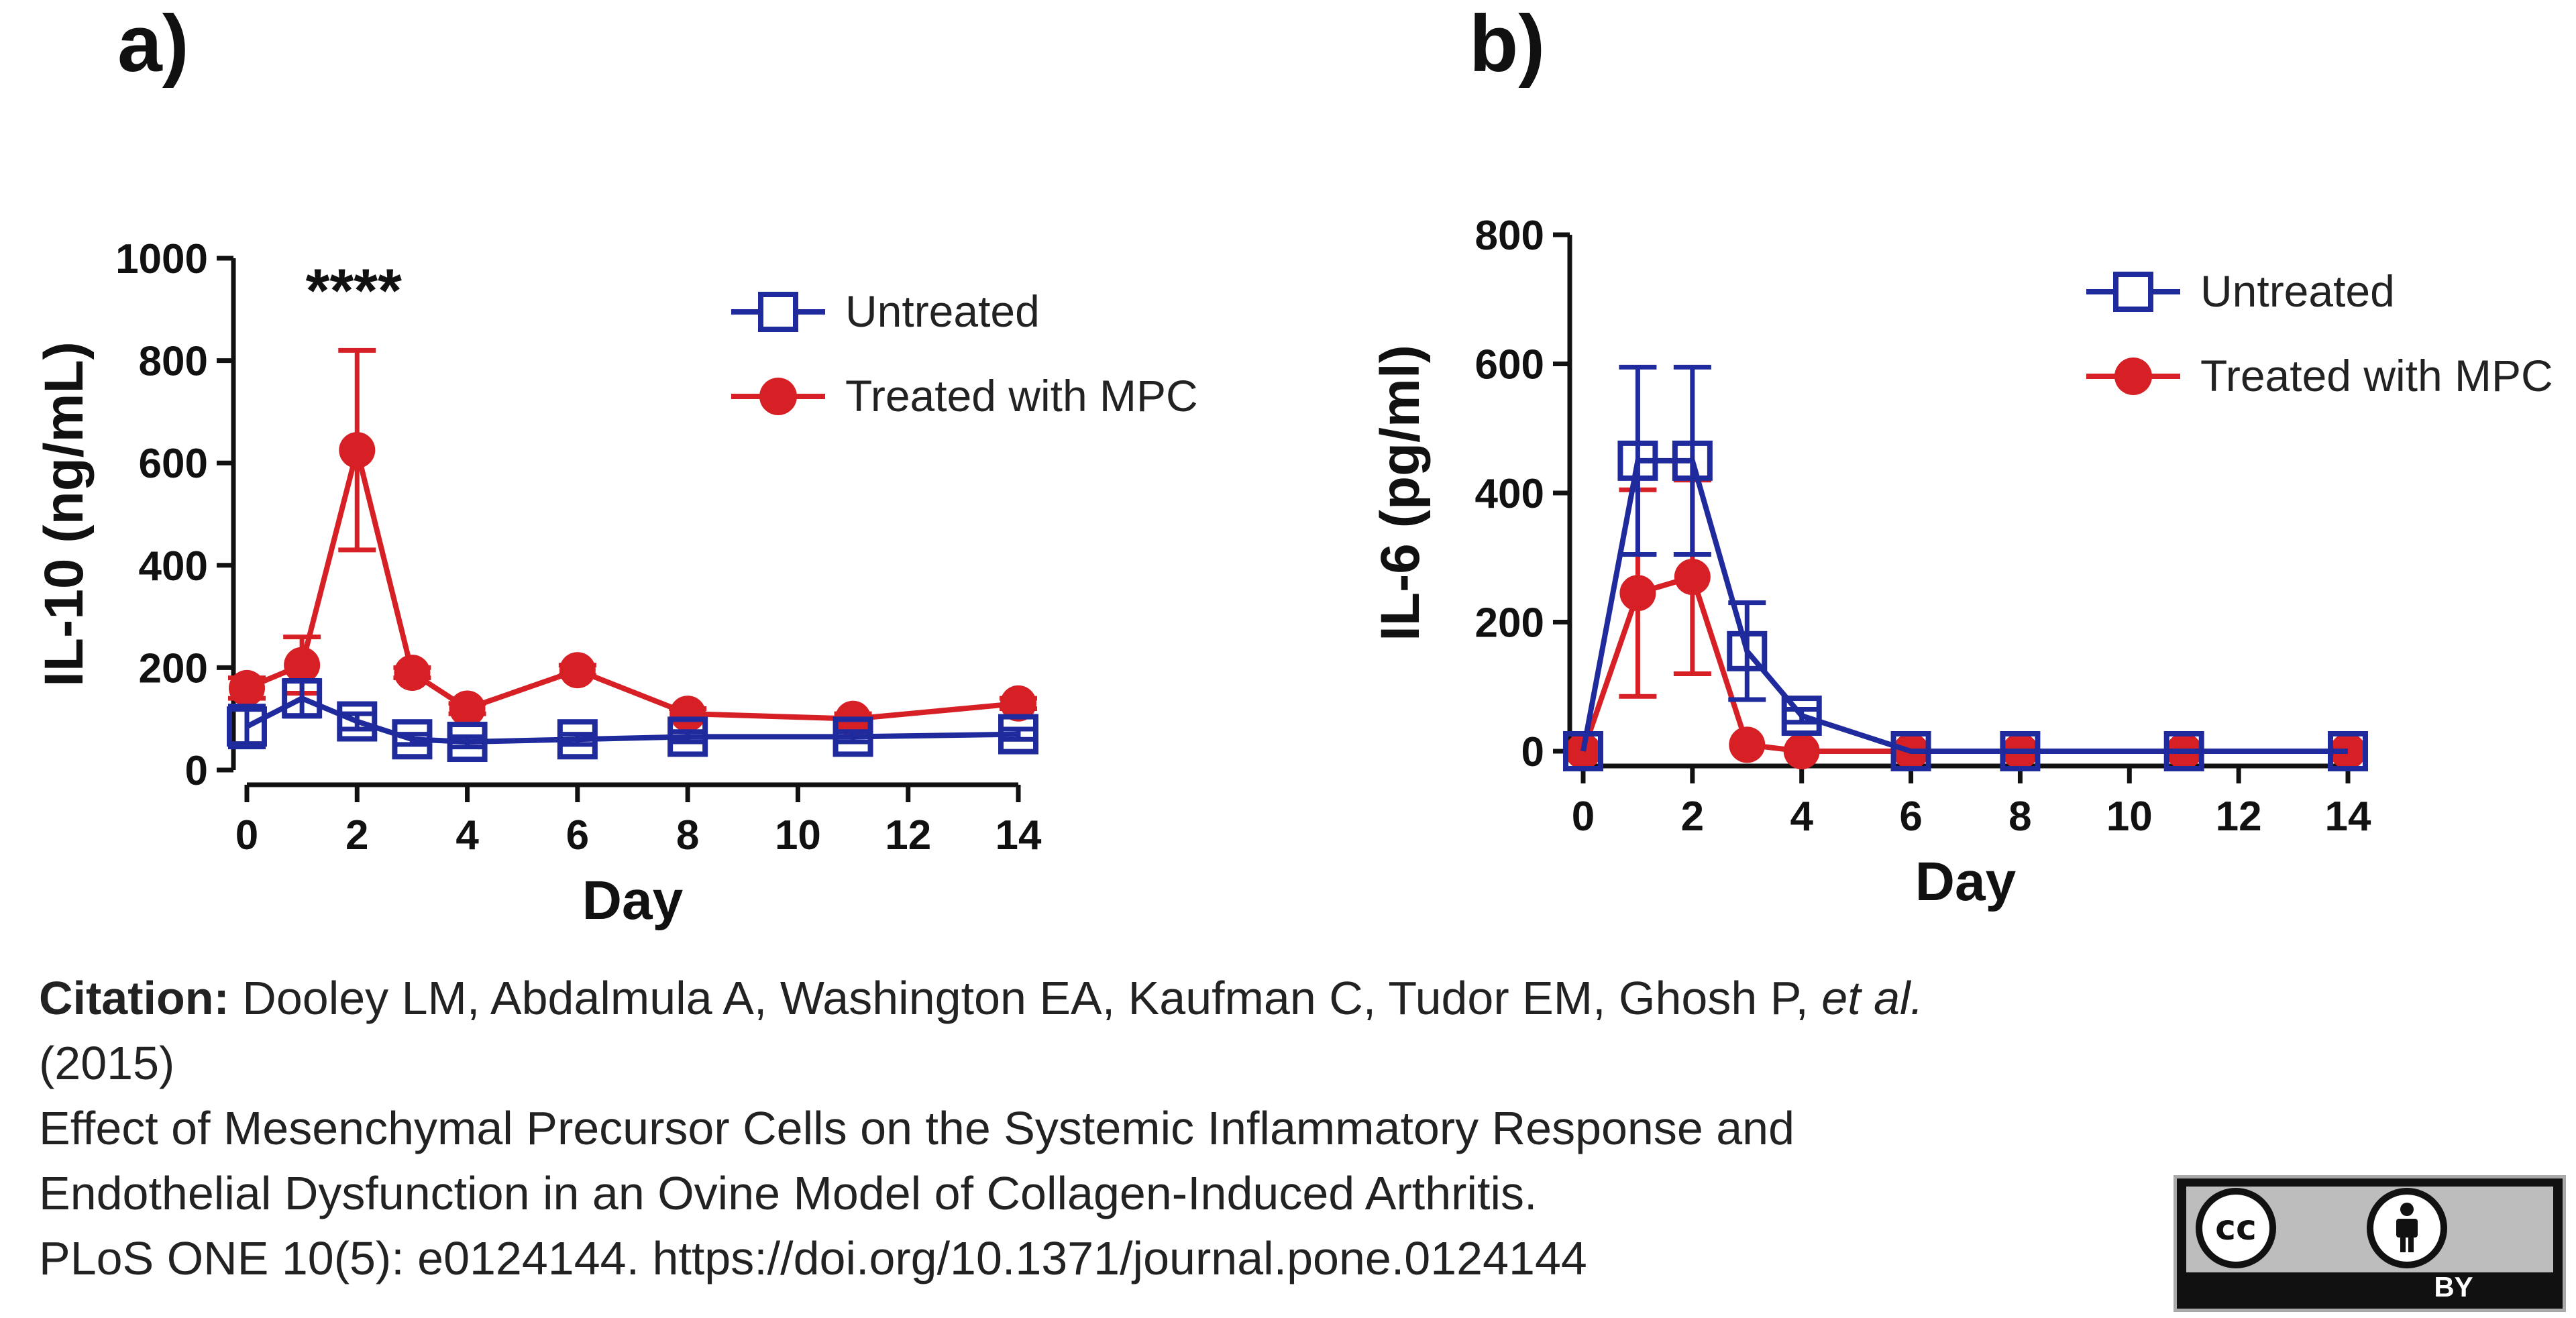  Describe the element at coordinates (2376, 375) in the screenshot. I see `chart-b-legend-label: Treated with MPC` at that location.